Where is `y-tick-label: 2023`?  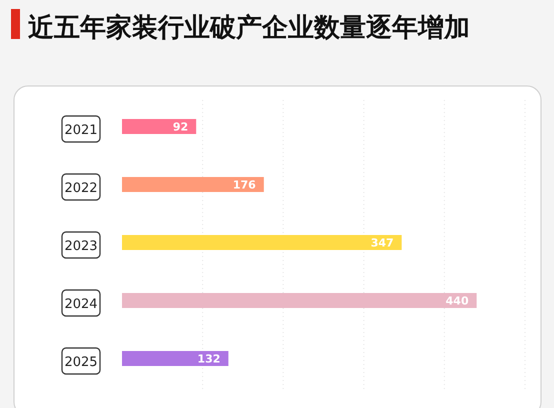 y-tick-label: 2023 is located at coordinates (81, 246).